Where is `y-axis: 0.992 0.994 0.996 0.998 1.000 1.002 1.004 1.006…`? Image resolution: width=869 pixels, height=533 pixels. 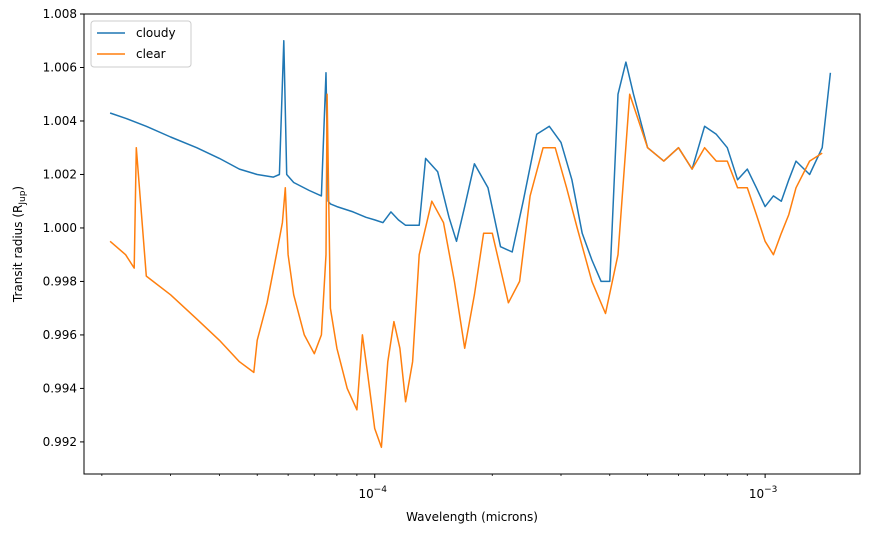 y-axis: 0.992 0.994 0.996 0.998 1.000 1.002 1.004 1.006… is located at coordinates (63, 228).